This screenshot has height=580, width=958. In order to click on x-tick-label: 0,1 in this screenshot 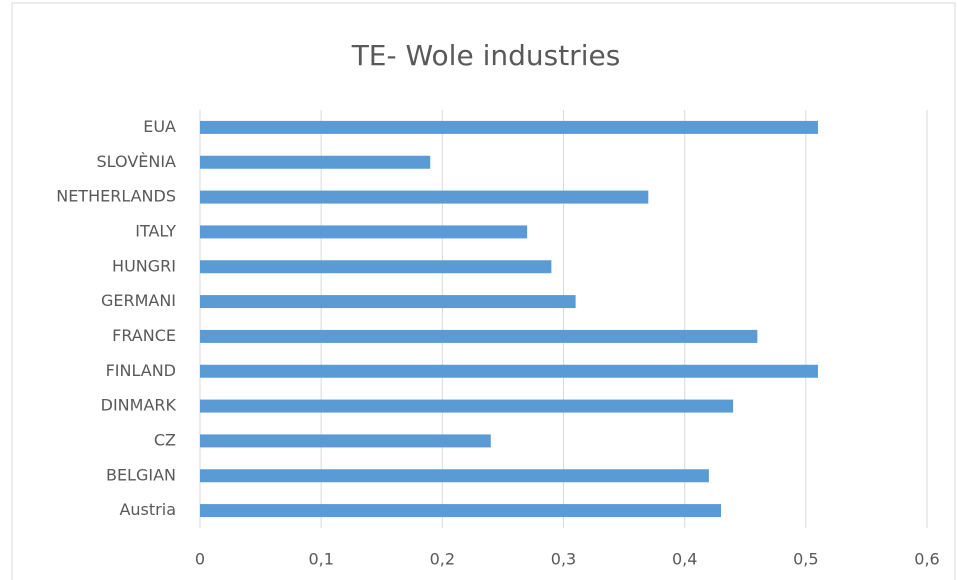, I will do `click(320, 559)`.